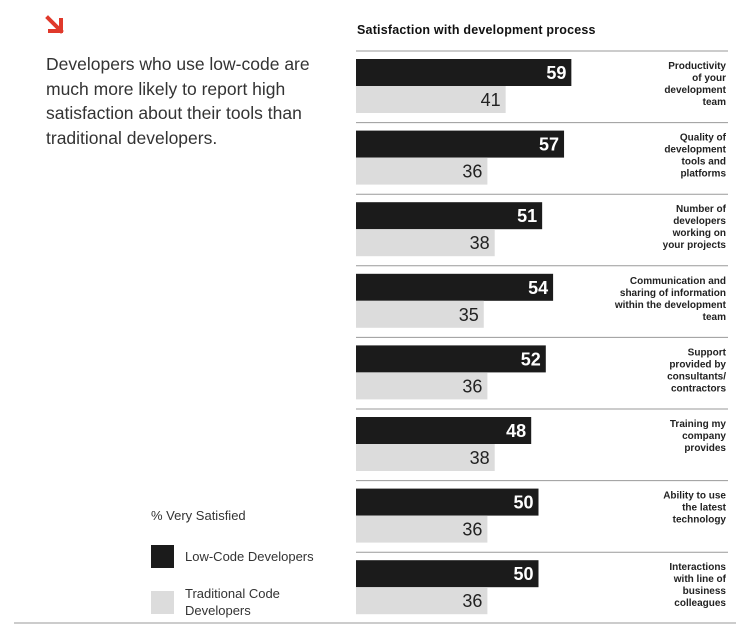  I want to click on legend-label-traditional: Traditional Code Developers, so click(232, 602).